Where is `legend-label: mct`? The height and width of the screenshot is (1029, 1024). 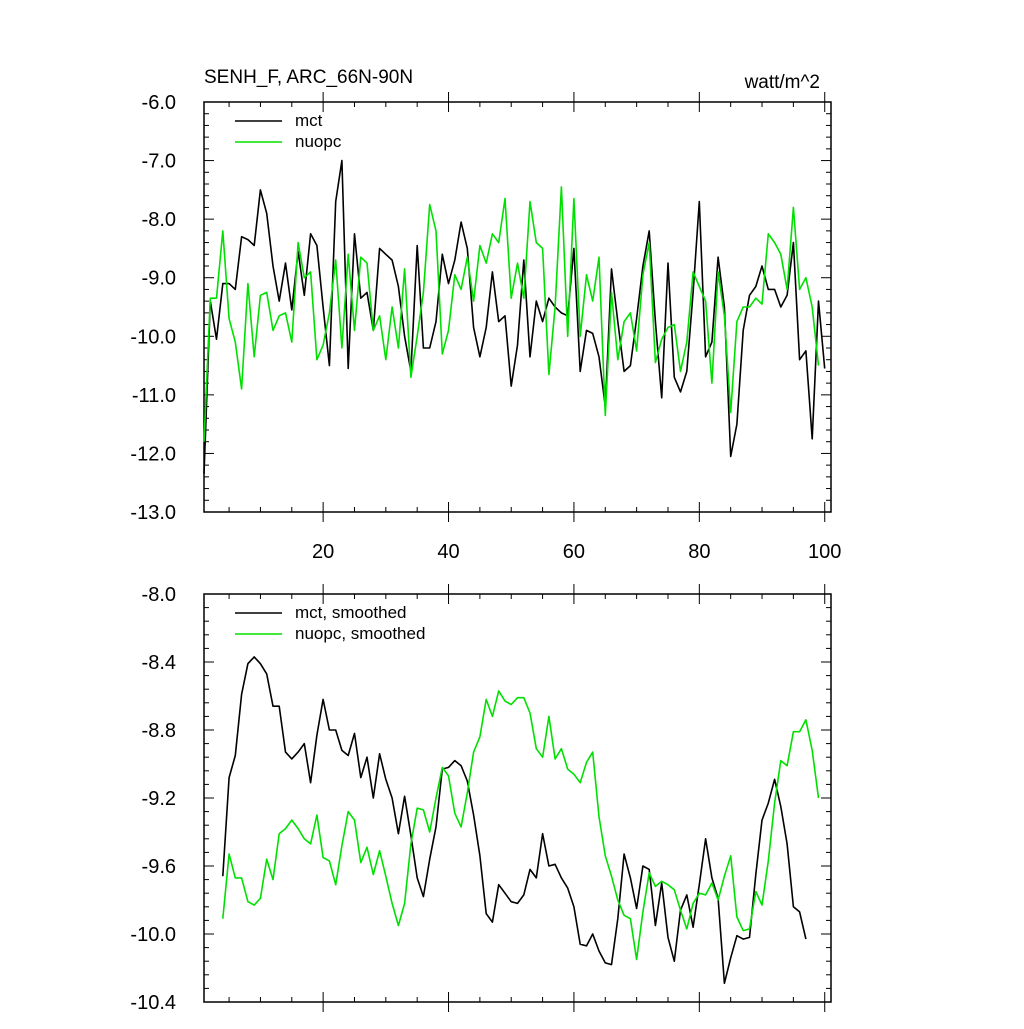
legend-label: mct is located at coordinates (309, 120).